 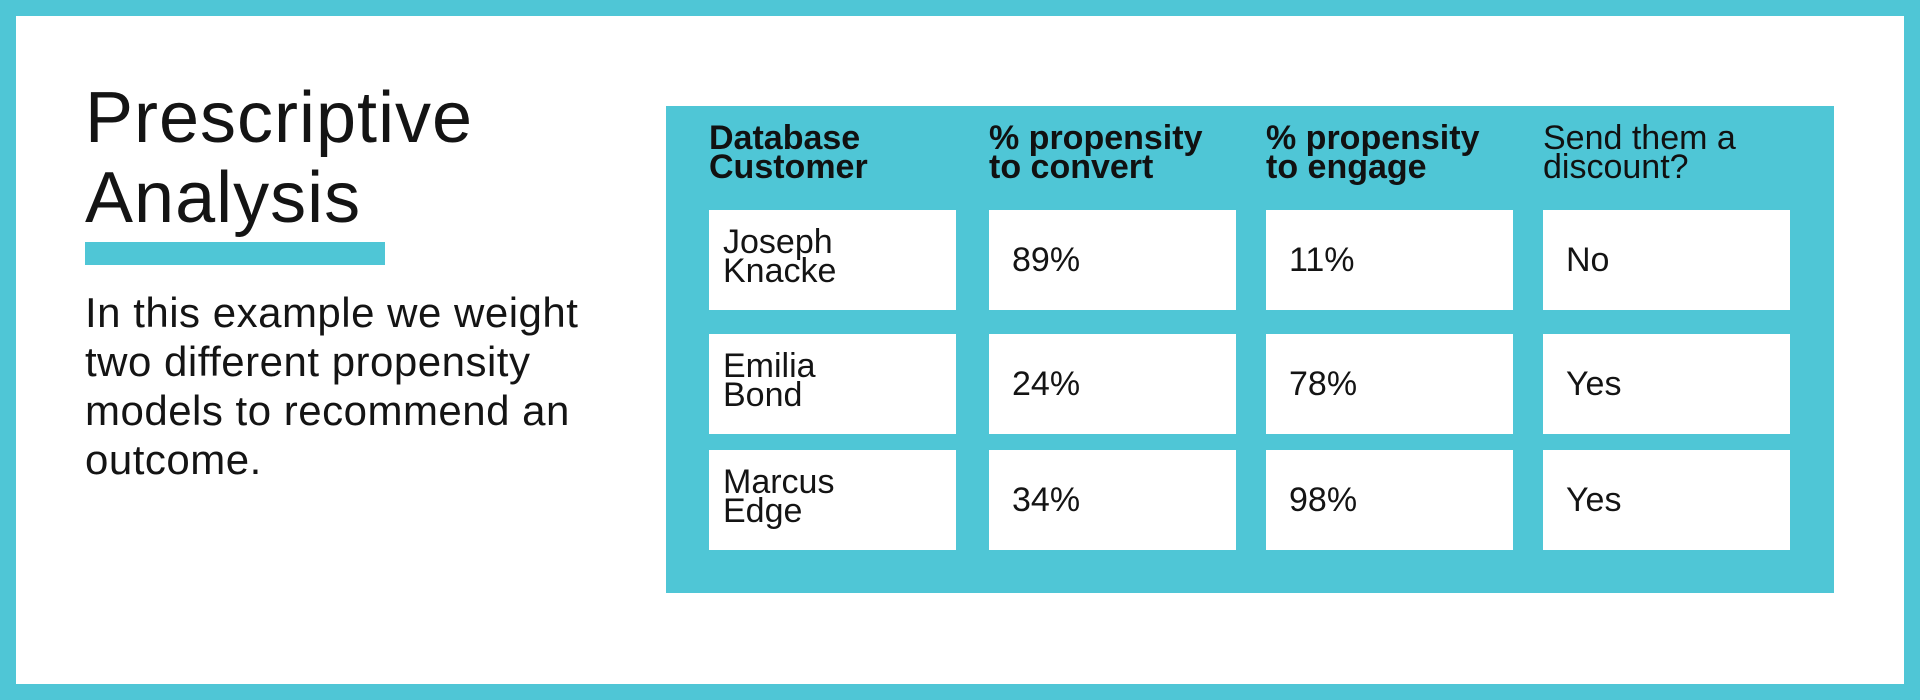 I want to click on title-line-1: Prescriptive, so click(x=279, y=118).